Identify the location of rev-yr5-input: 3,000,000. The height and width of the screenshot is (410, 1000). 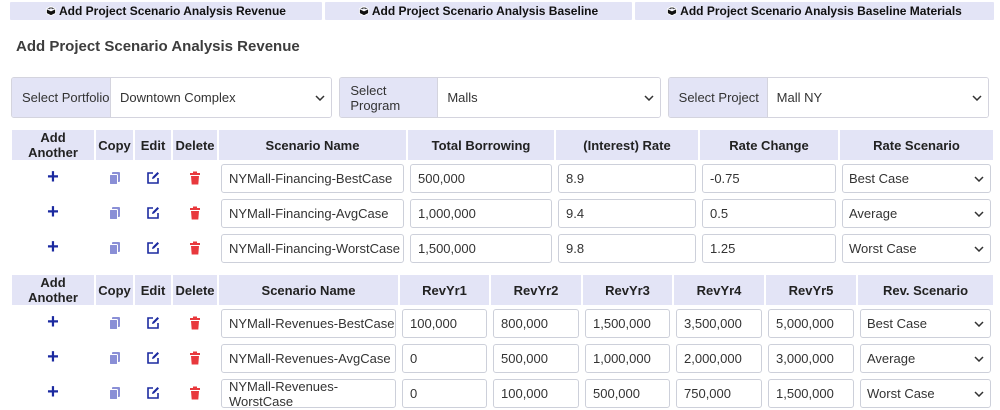
(811, 358).